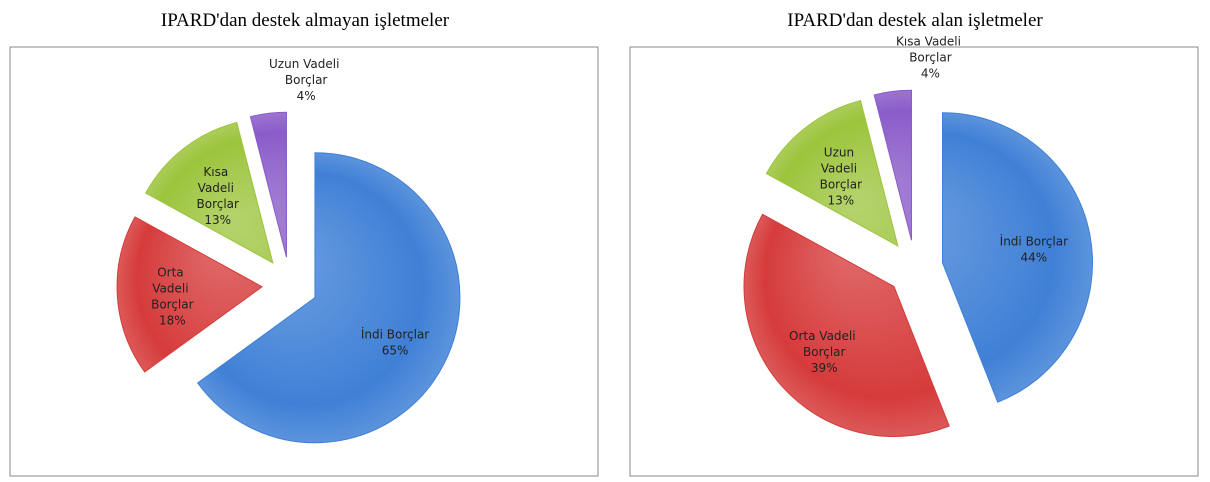 The width and height of the screenshot is (1210, 482). I want to click on chart-title: IPARD'dan destek alan işletmeler, so click(915, 20).